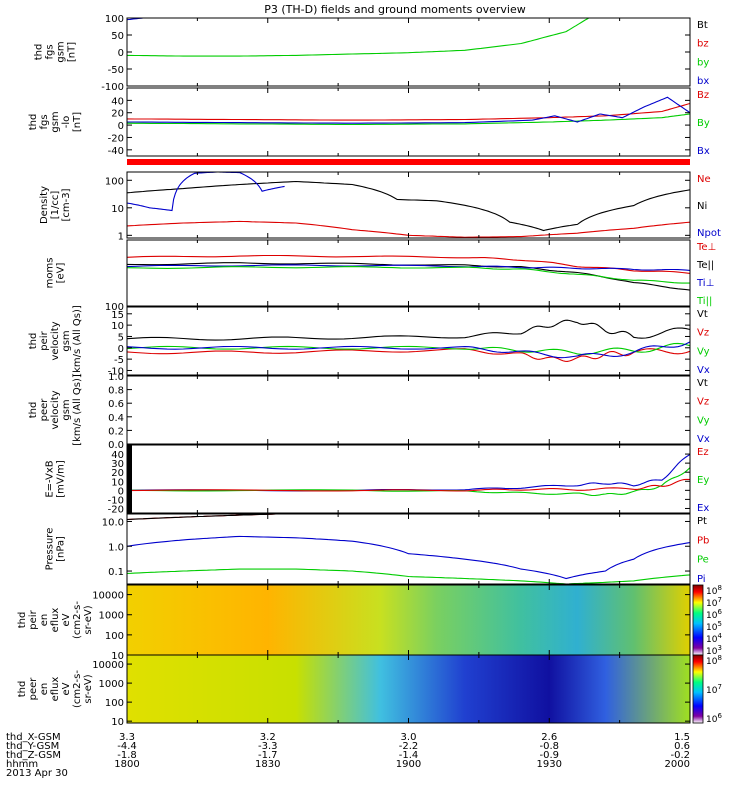 The image size is (750, 800). Describe the element at coordinates (677, 764) in the screenshot. I see `position-value: 2000` at that location.